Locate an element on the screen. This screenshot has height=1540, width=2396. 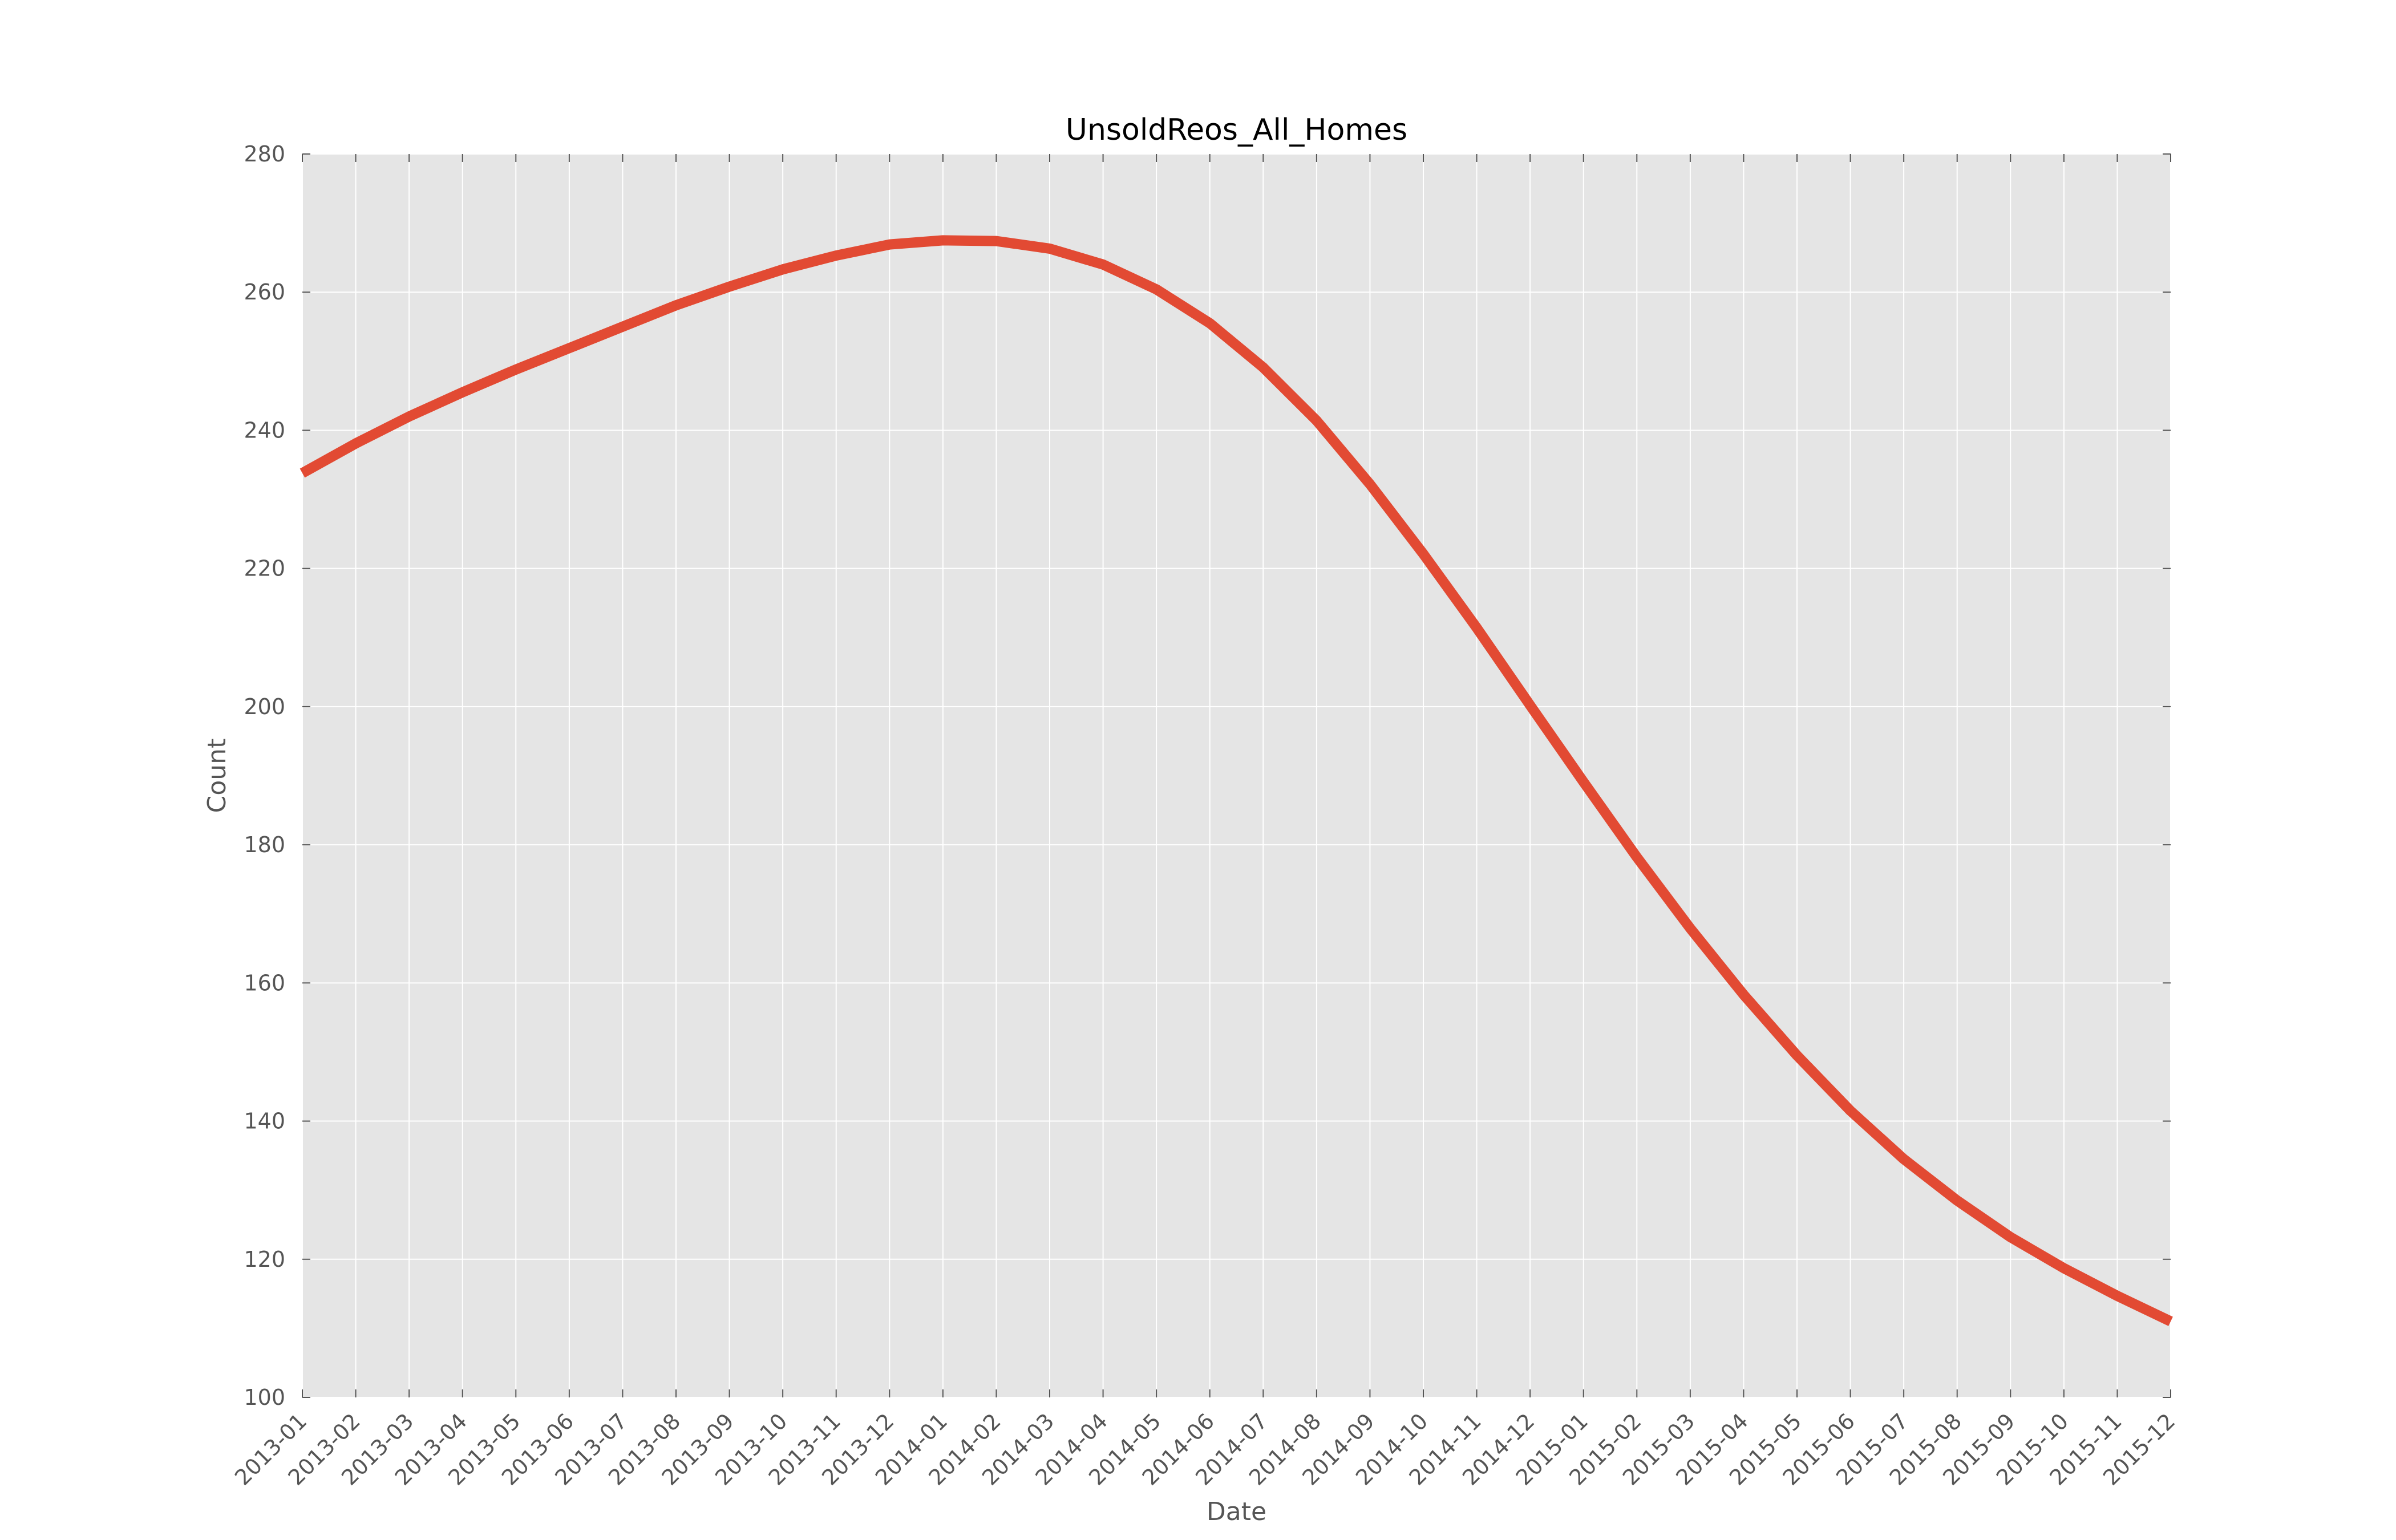
y-tick-label: 160 is located at coordinates (264, 983).